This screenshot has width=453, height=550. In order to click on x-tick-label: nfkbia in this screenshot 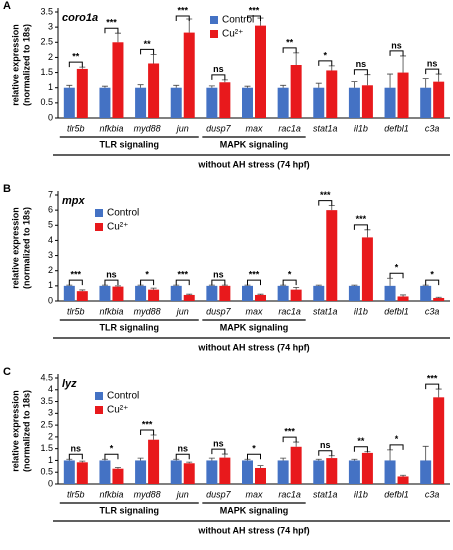, I will do `click(111, 128)`.